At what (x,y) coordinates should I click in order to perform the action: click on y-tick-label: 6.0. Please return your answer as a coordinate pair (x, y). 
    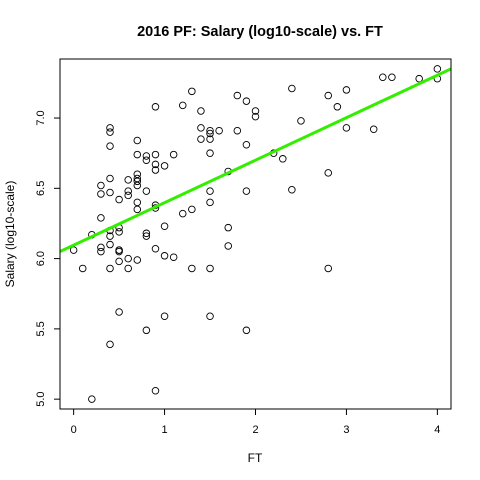
    Looking at the image, I should click on (41, 258).